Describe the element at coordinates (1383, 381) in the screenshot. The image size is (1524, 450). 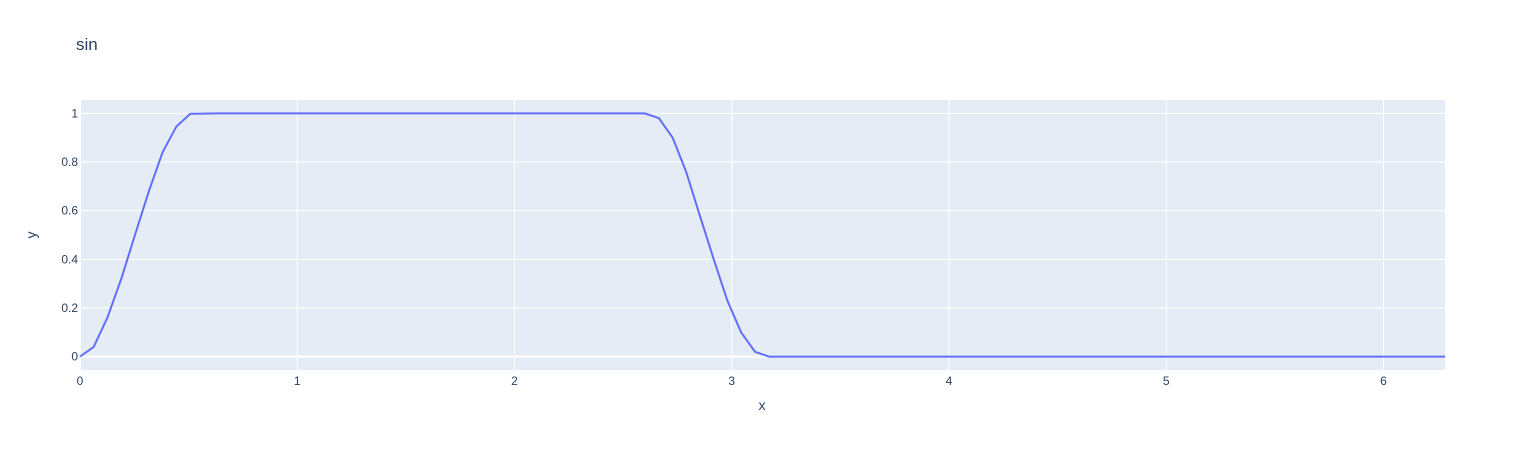
I see `x-tick-label: 6` at that location.